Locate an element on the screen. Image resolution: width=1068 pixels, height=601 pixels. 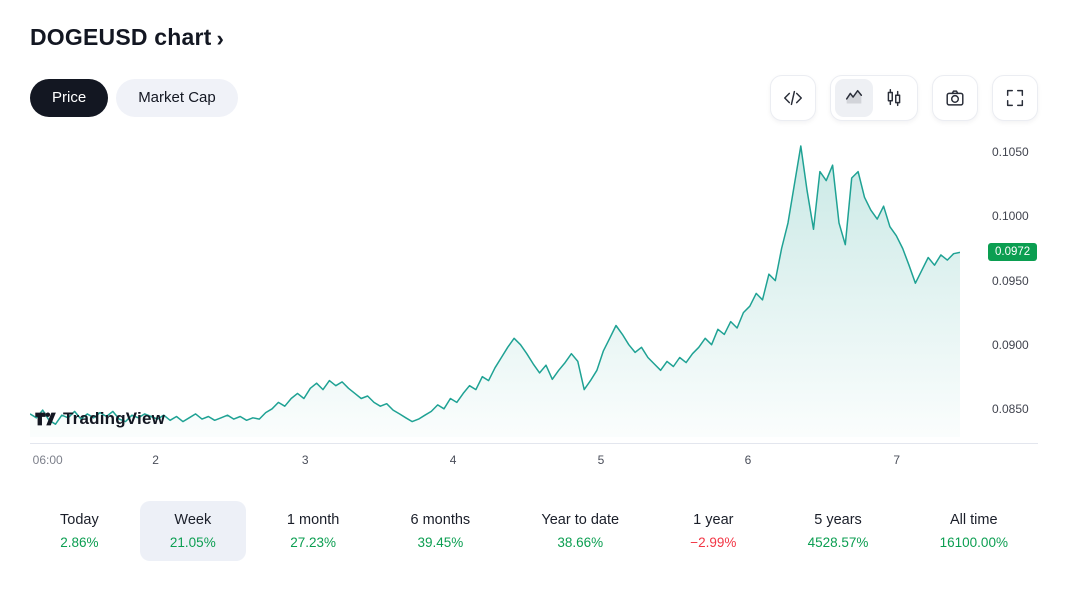
last-price-badge: 0.0972 is located at coordinates (1013, 252).